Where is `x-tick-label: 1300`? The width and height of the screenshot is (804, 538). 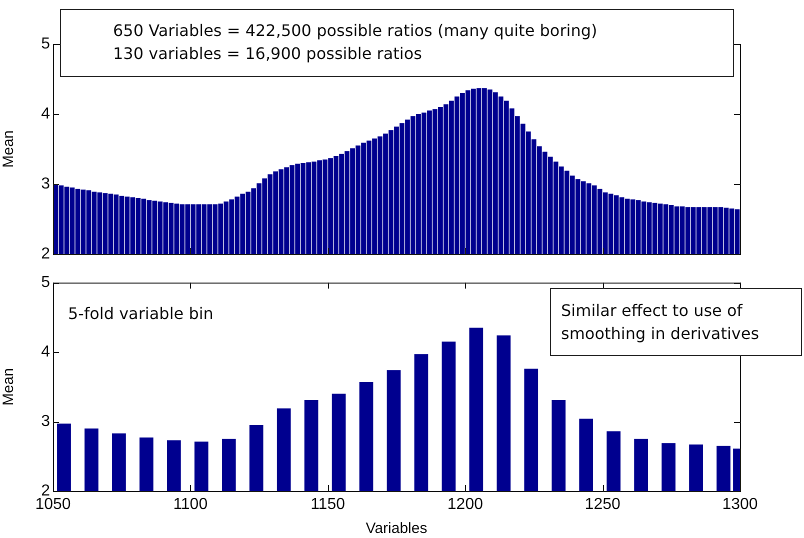 x-tick-label: 1300 is located at coordinates (740, 505).